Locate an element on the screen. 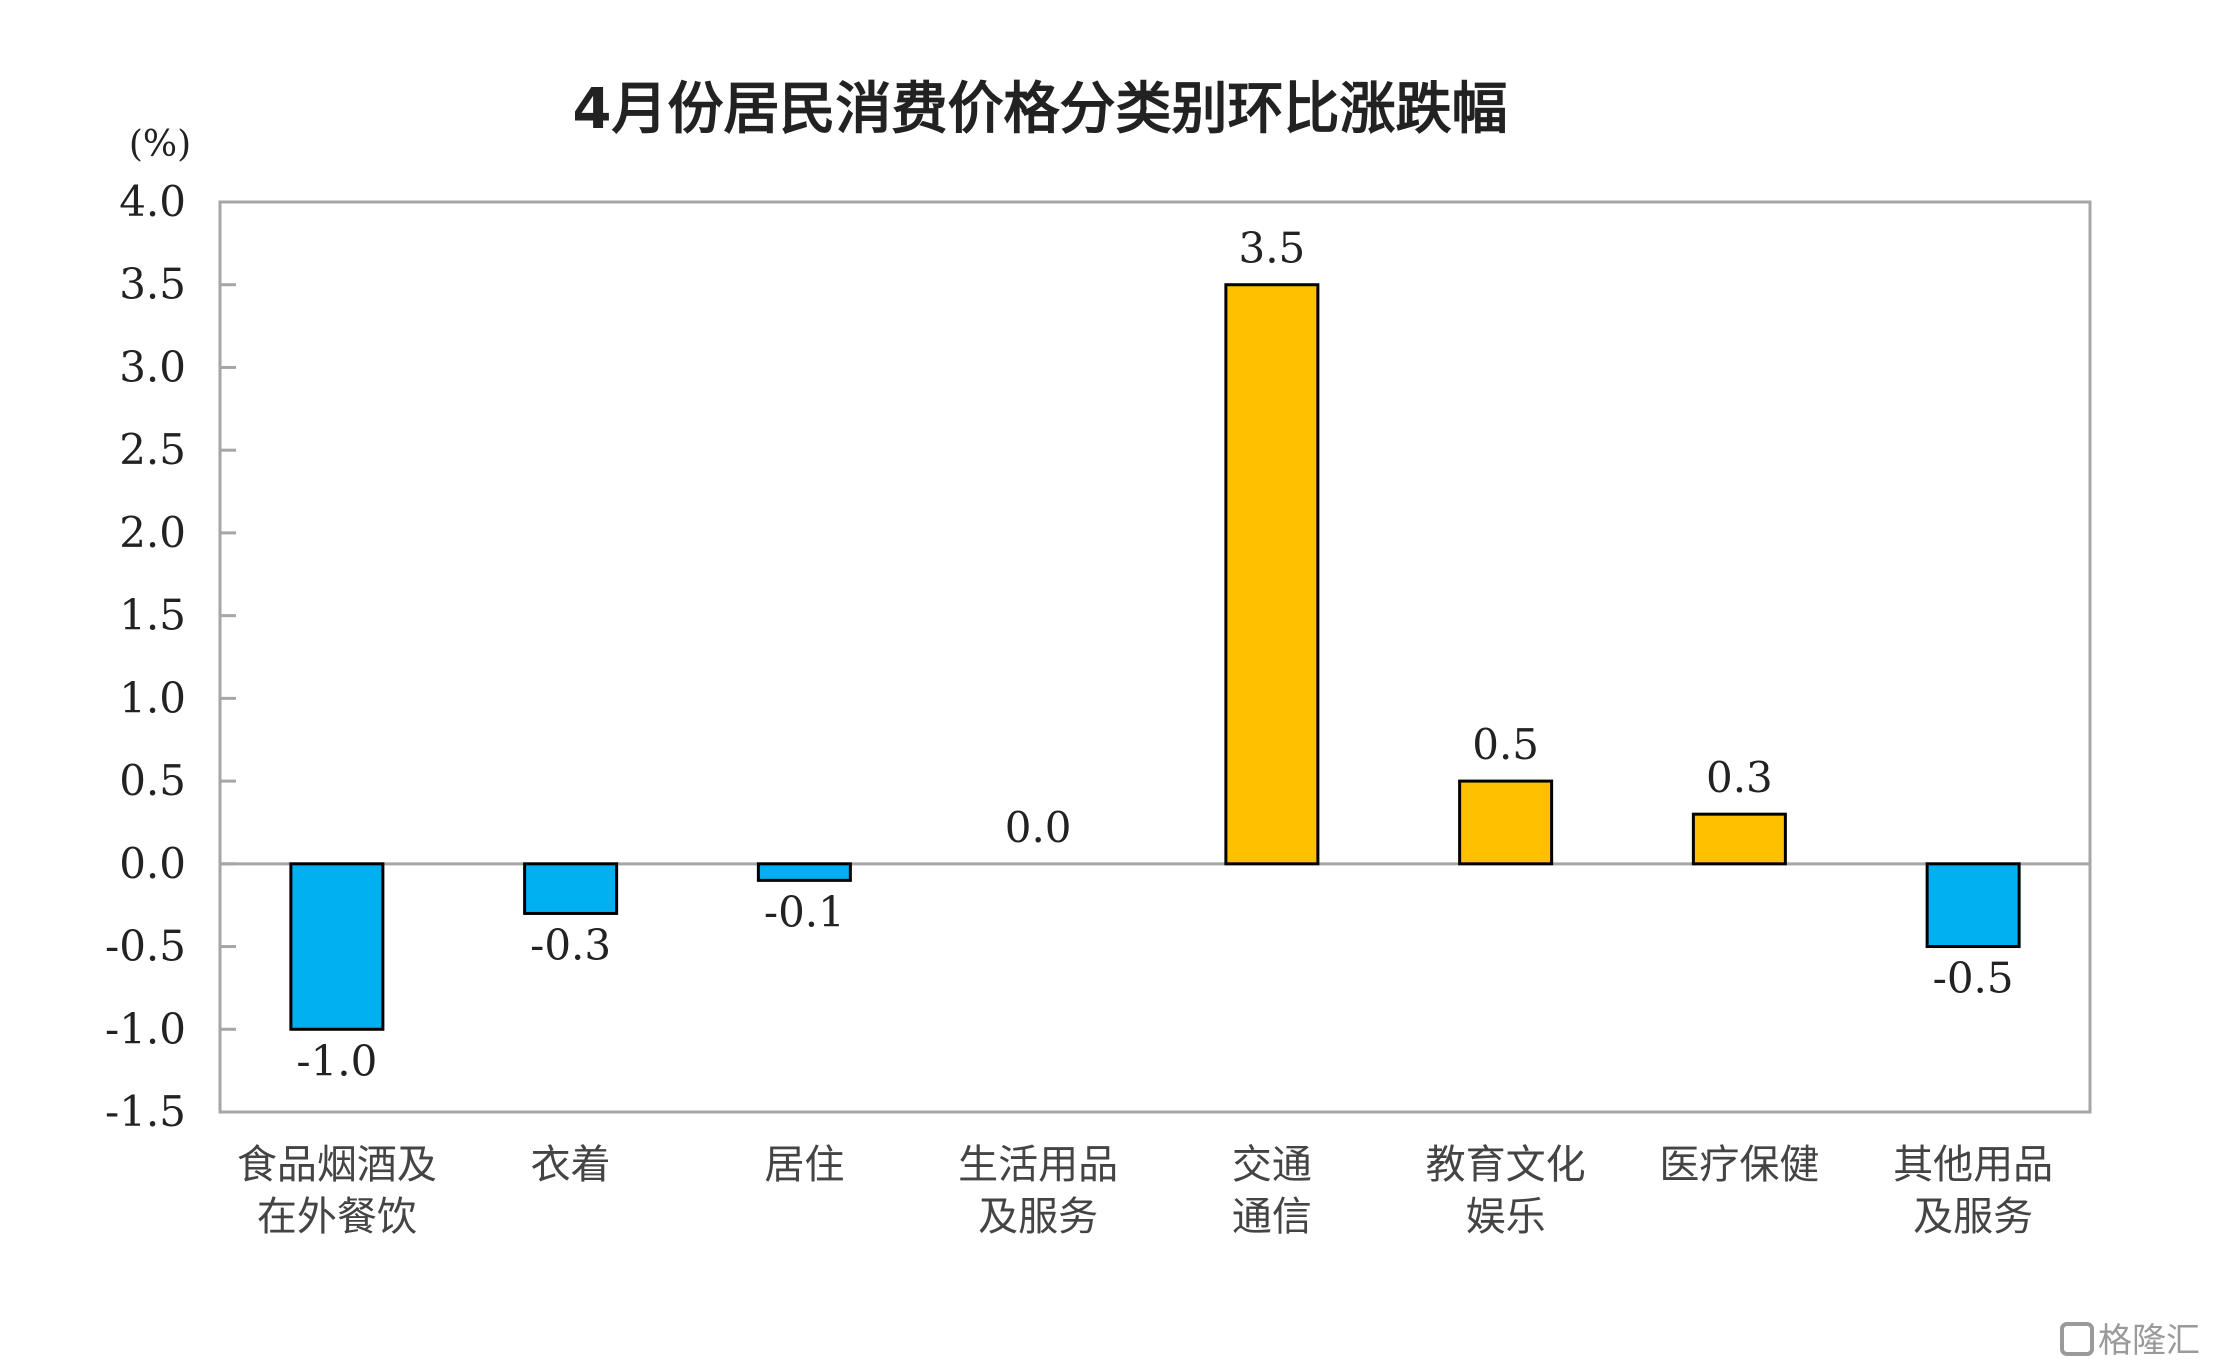 The height and width of the screenshot is (1369, 2213). x-tick-label: 通信 is located at coordinates (1272, 1217).